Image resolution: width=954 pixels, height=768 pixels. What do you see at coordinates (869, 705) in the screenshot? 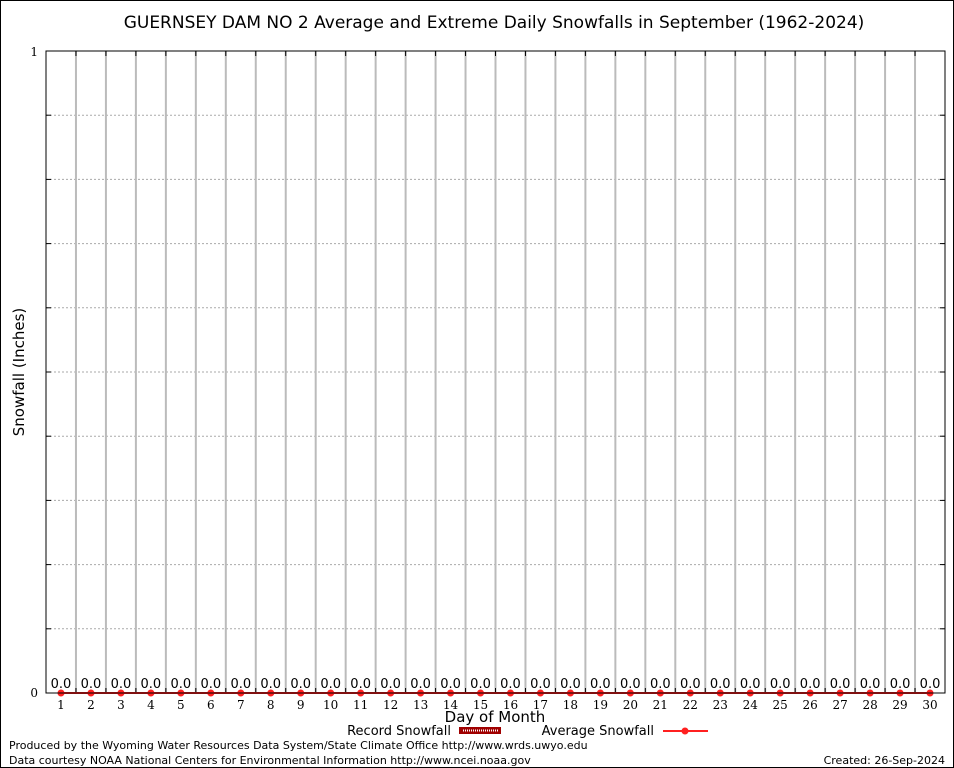
I see `x-tick-label: 28` at bounding box center [869, 705].